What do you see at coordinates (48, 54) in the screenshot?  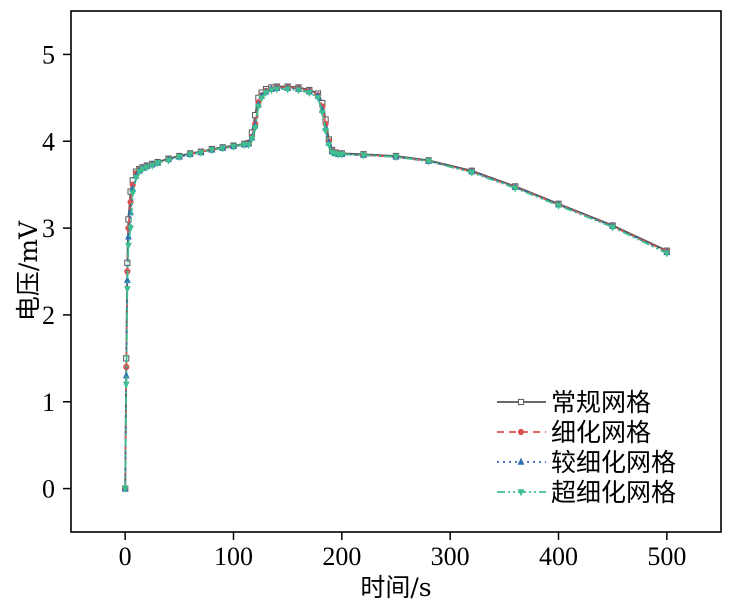 I see `y-tick-label: 5` at bounding box center [48, 54].